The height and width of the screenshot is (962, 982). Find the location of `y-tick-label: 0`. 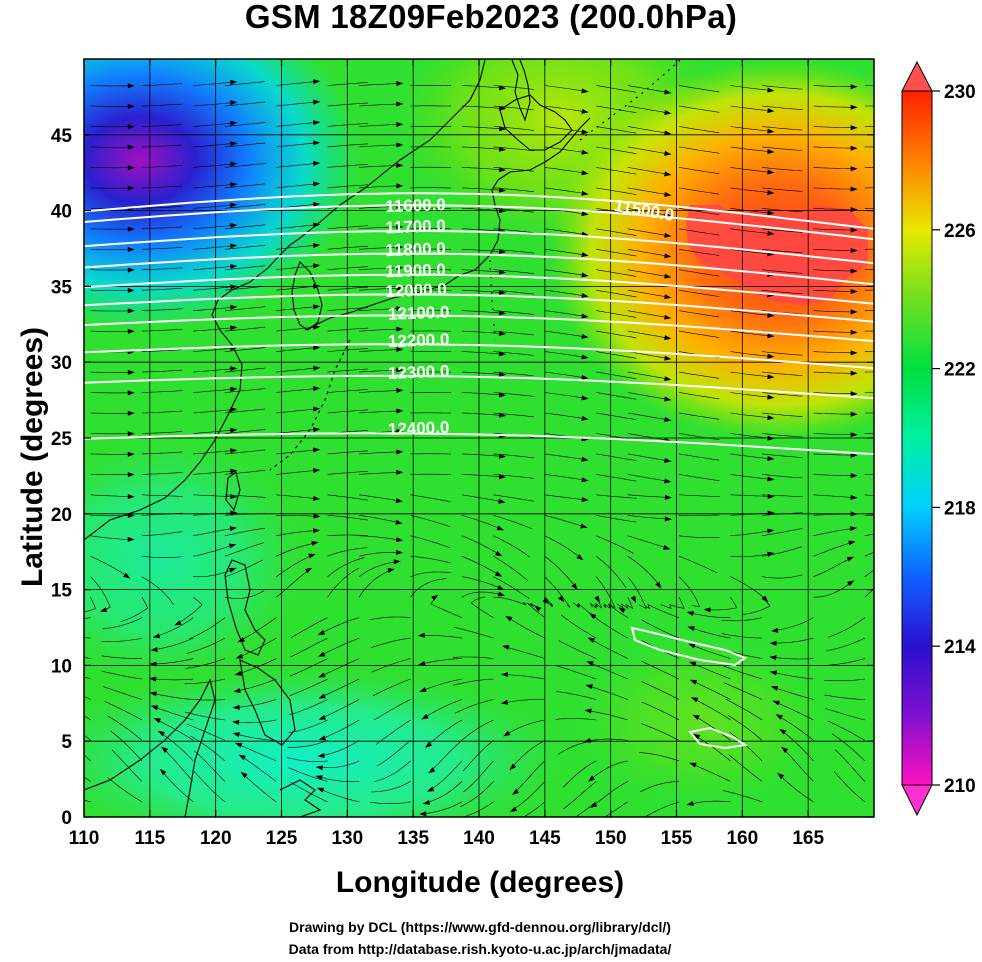

y-tick-label: 0 is located at coordinates (66, 818).